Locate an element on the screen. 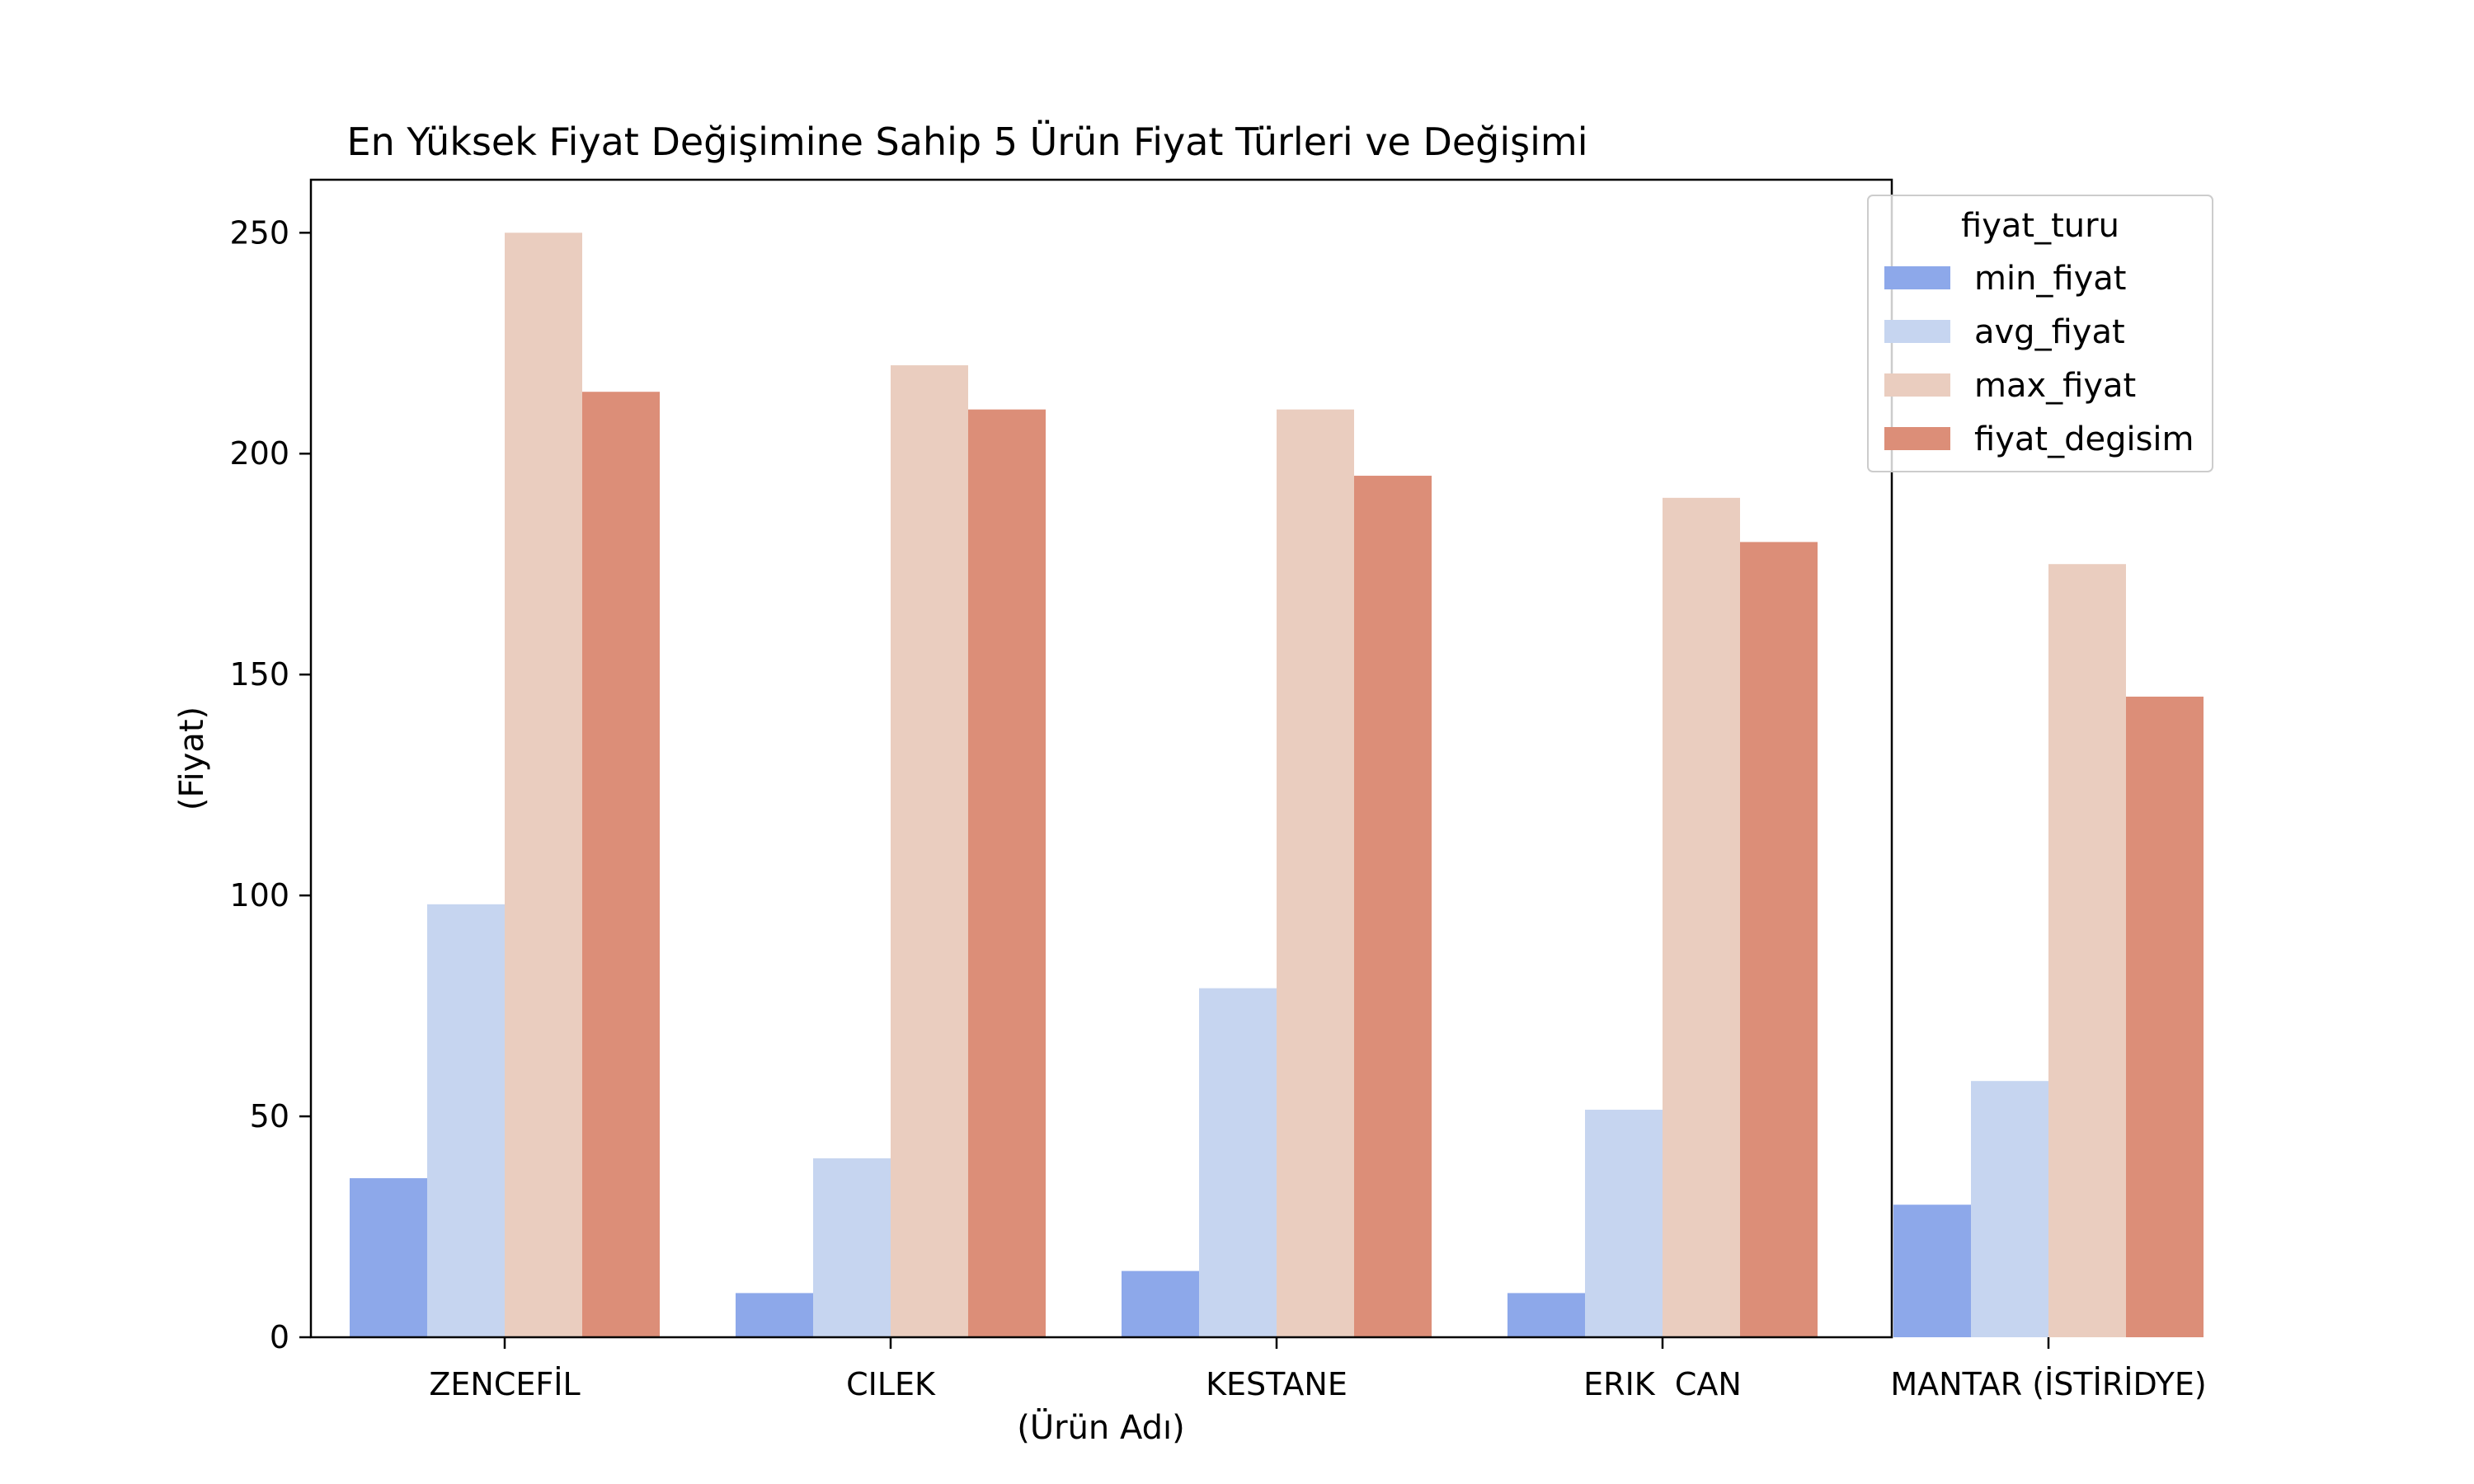 This screenshot has width=2474, height=1484. y-axis-label: (Fiyat) is located at coordinates (192, 758).